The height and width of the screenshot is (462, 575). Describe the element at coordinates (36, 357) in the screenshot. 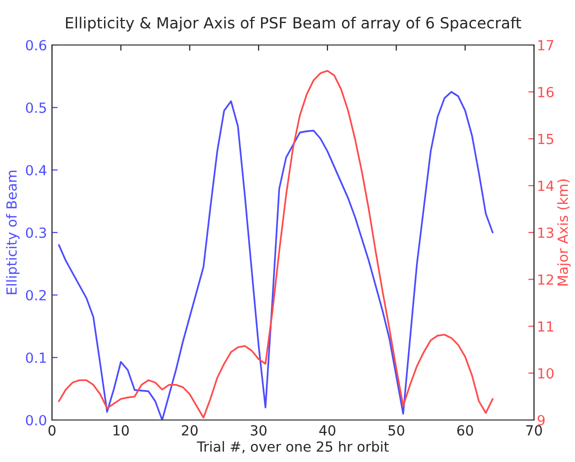

I see `y-tick-label: 0.1` at that location.